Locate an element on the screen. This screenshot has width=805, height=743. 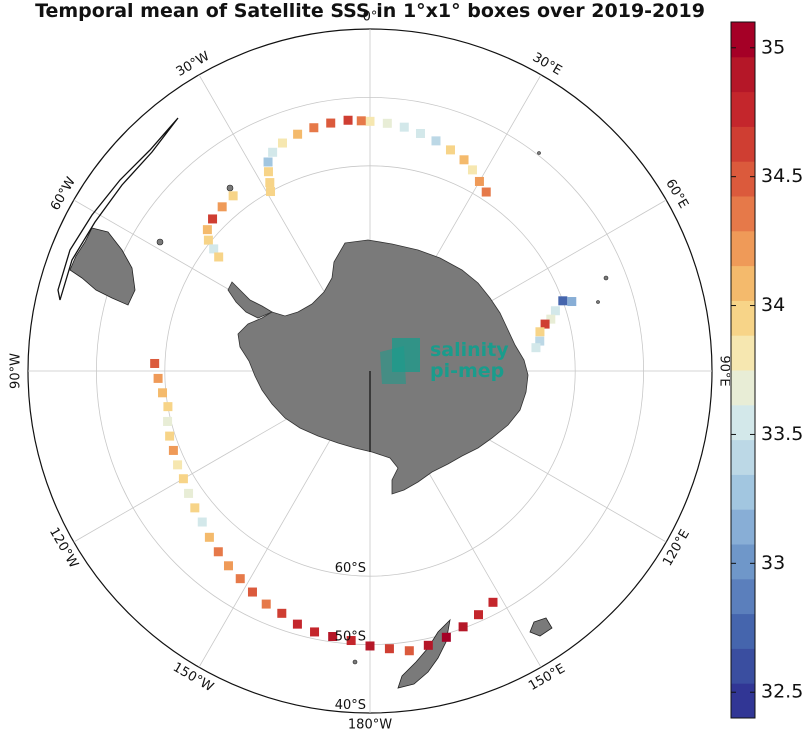
latitude-labels: 60°S 50°S 40°S is located at coordinates (350, 637).